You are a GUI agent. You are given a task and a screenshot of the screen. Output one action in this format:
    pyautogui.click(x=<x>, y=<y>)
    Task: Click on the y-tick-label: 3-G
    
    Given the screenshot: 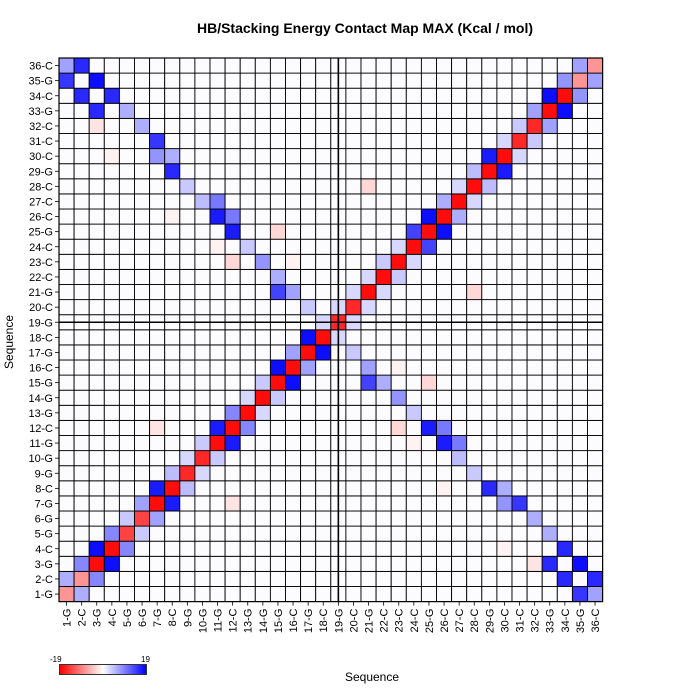 What is the action you would take?
    pyautogui.click(x=44, y=565)
    